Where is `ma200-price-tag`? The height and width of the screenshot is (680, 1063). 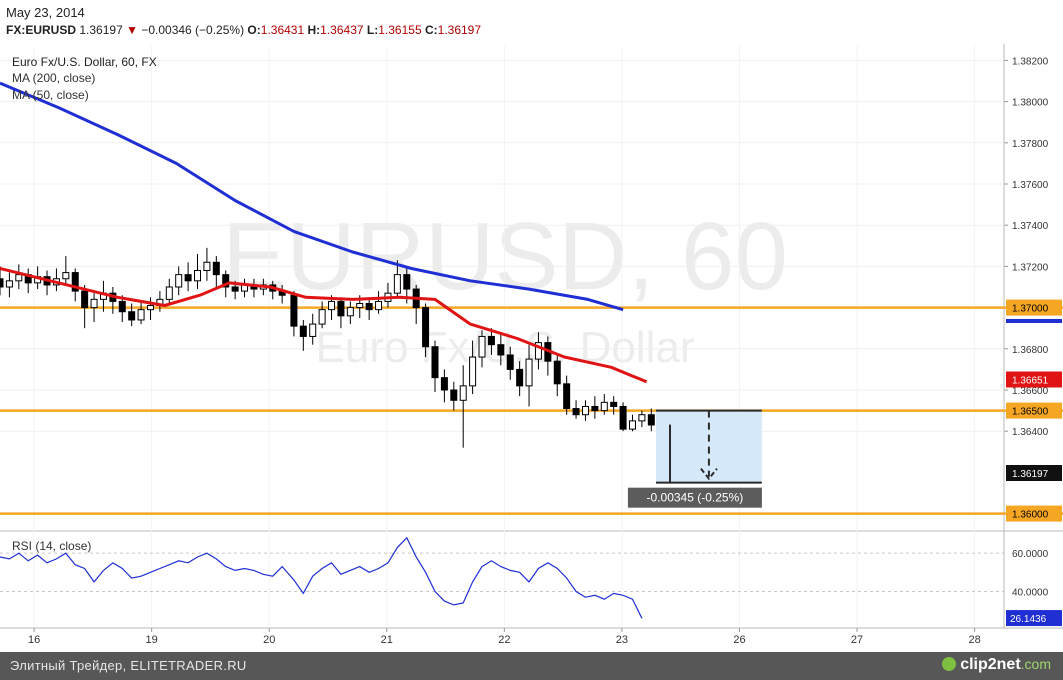
ma200-price-tag is located at coordinates (1034, 320).